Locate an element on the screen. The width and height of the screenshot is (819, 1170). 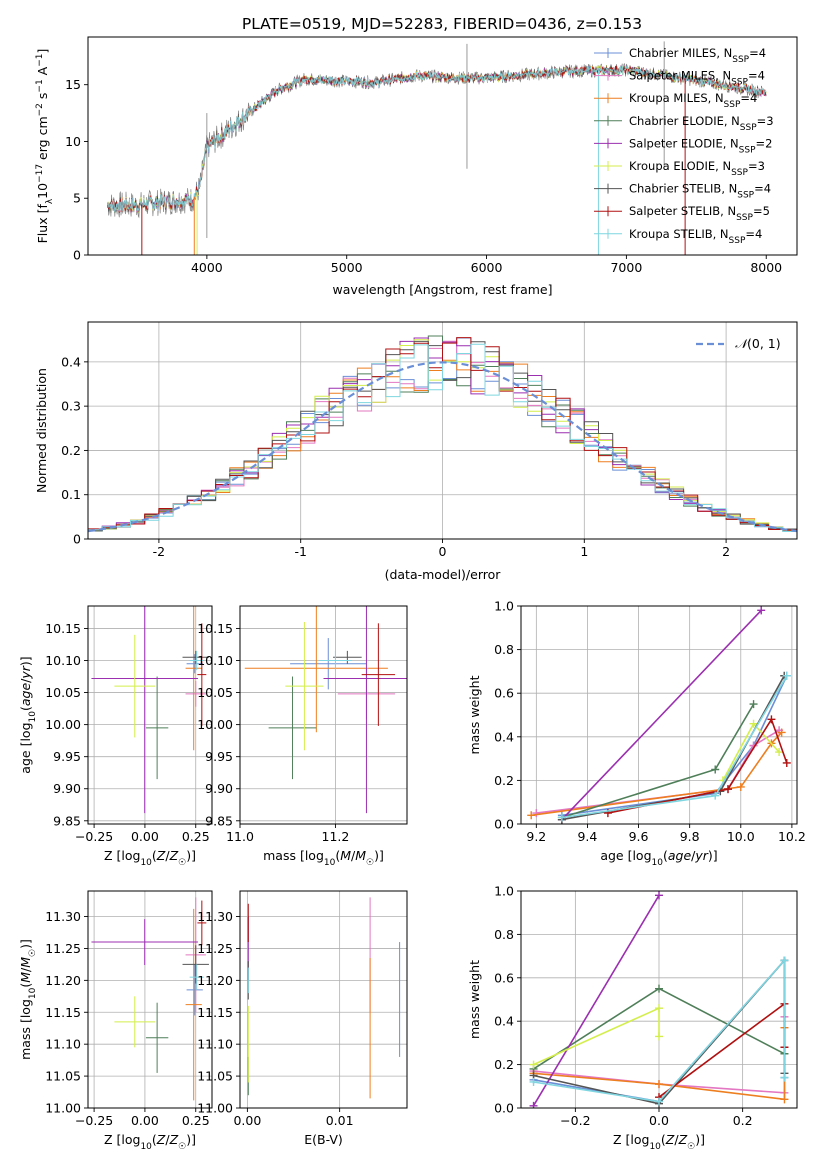
x-tick-label: 7000 is located at coordinates (626, 267).